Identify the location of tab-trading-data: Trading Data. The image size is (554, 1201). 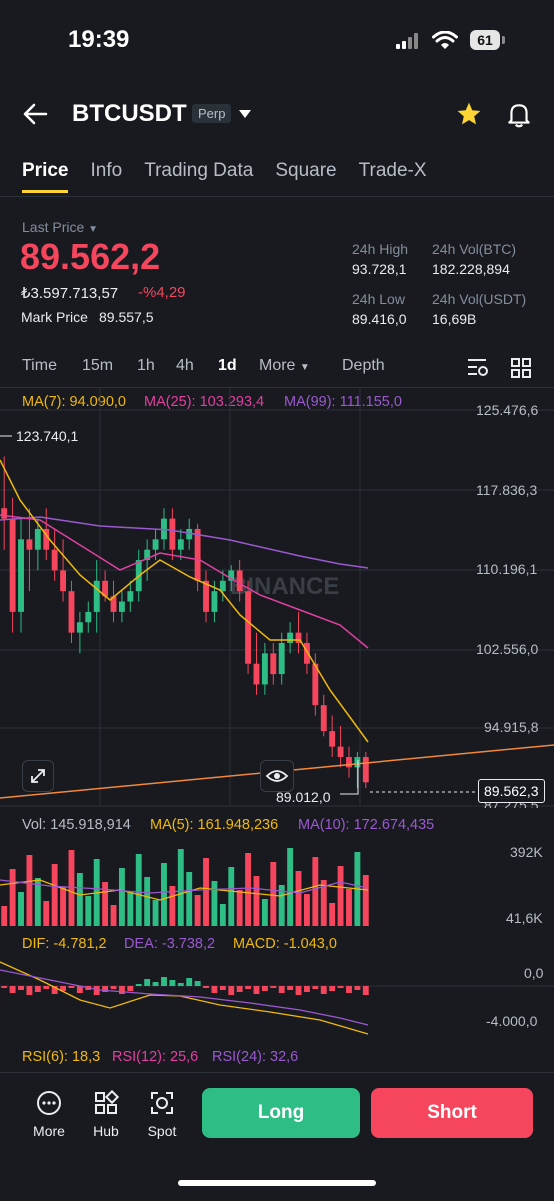
(199, 170).